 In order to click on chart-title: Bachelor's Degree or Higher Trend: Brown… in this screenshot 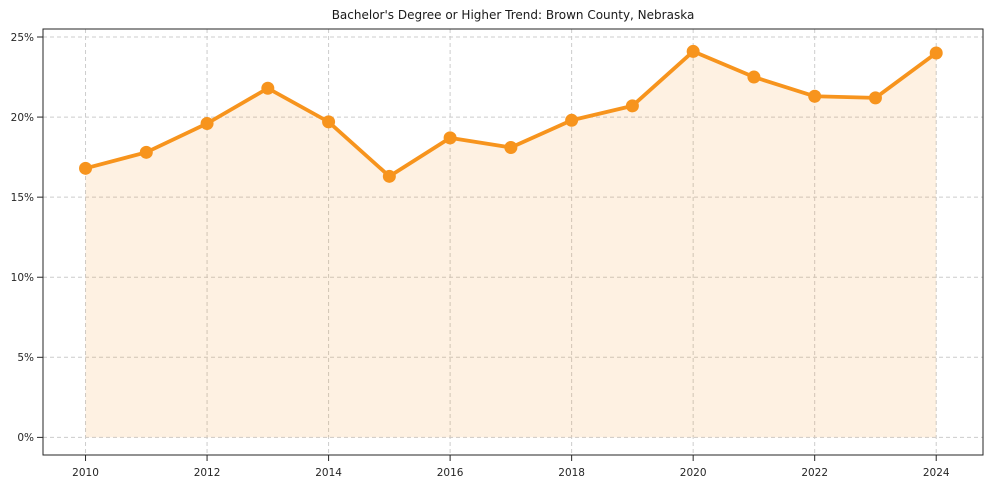, I will do `click(513, 15)`.